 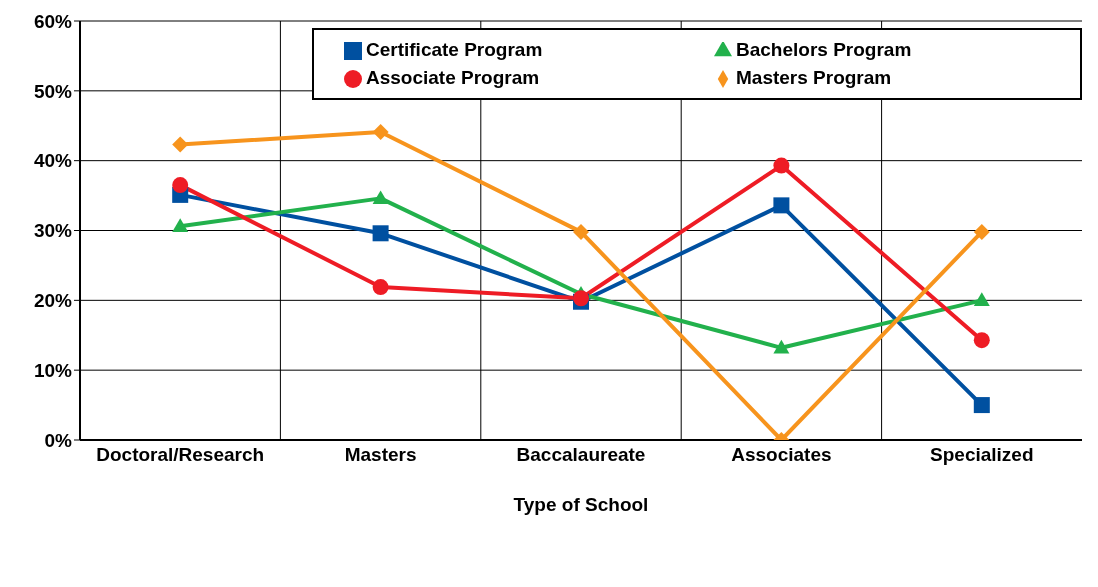 I want to click on y-tick-label: 0%, so click(x=58, y=440).